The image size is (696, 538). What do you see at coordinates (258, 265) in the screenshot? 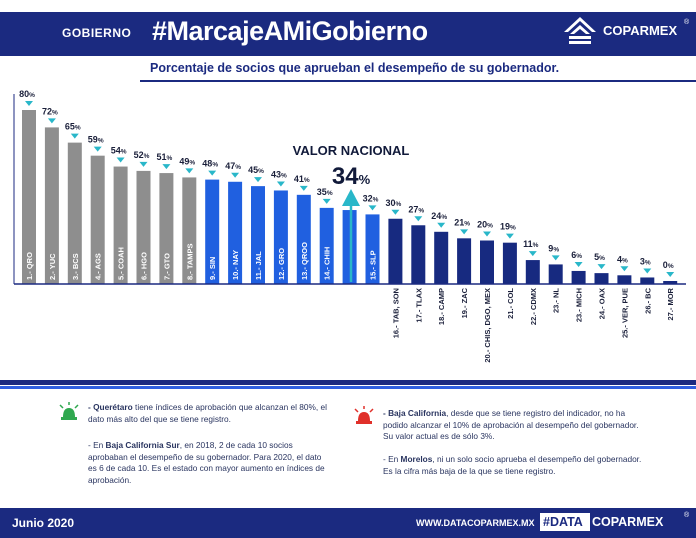
I see `category-label: 11.- JAL` at bounding box center [258, 265].